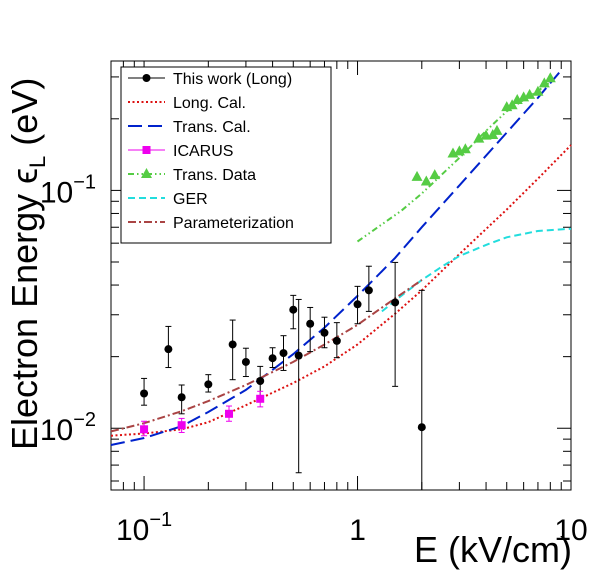 The image size is (596, 574). What do you see at coordinates (190, 199) in the screenshot?
I see `legend-label-5: GER` at bounding box center [190, 199].